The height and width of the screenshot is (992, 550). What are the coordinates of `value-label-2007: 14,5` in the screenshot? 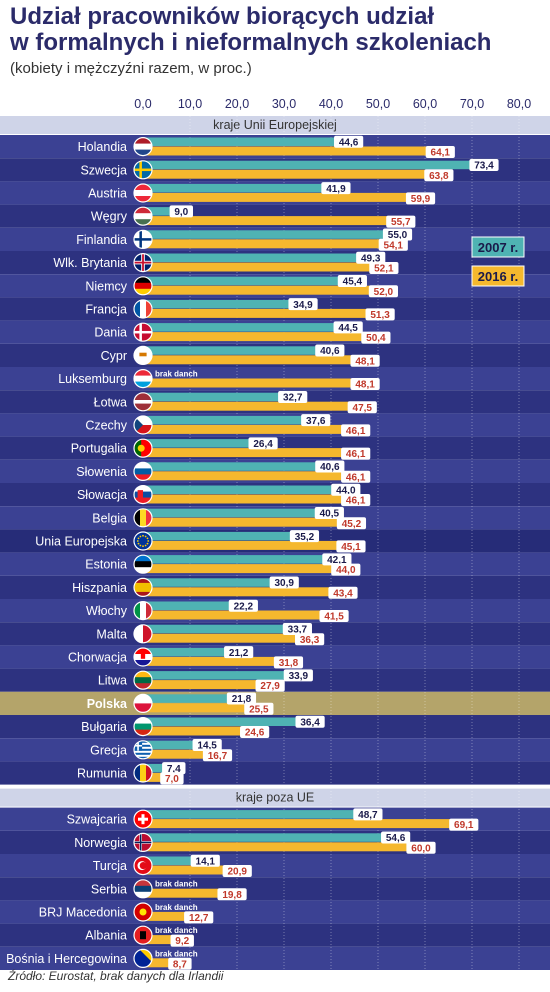 It's located at (207, 746).